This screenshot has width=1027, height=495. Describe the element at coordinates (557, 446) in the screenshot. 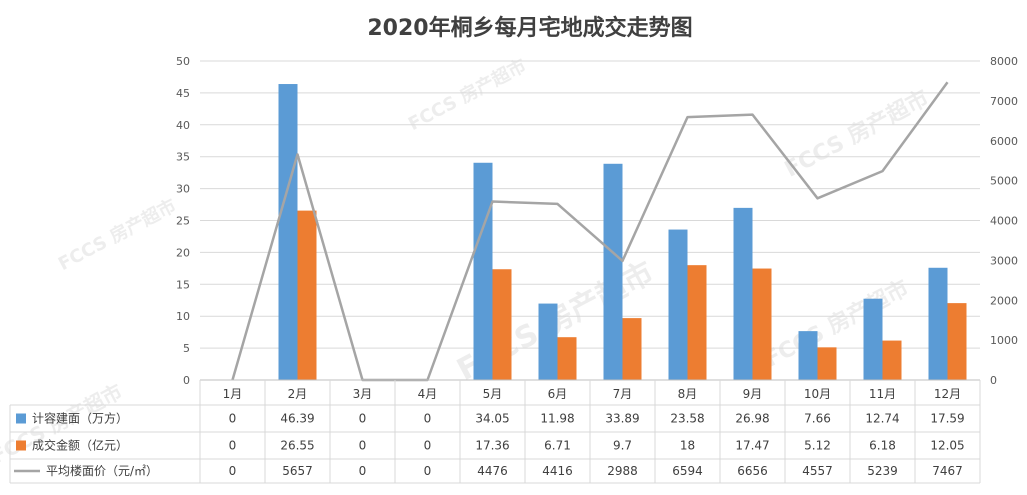

I see `table-cell: 6.71` at that location.